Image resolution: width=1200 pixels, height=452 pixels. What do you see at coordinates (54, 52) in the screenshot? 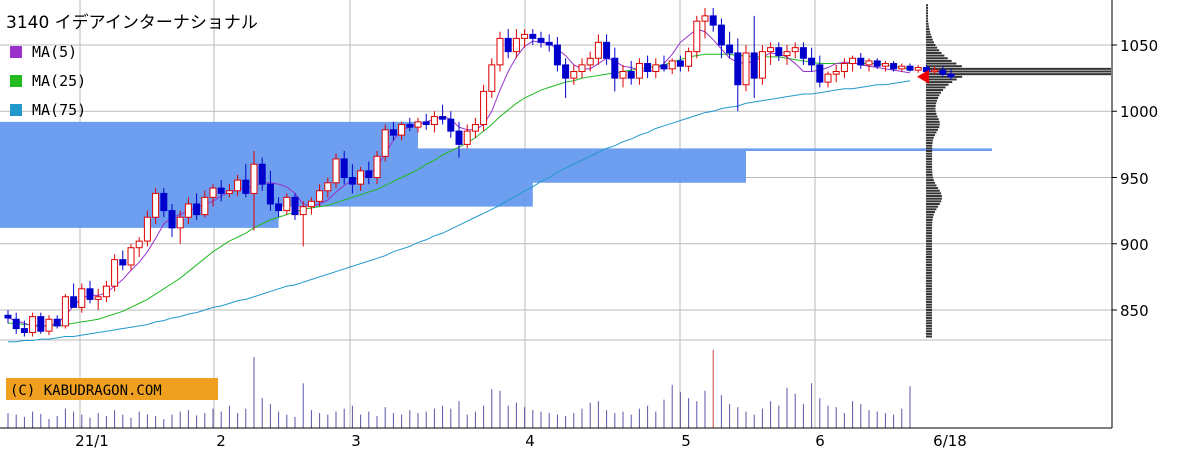
I see `legend-label-ma5: MA(5)` at bounding box center [54, 52].